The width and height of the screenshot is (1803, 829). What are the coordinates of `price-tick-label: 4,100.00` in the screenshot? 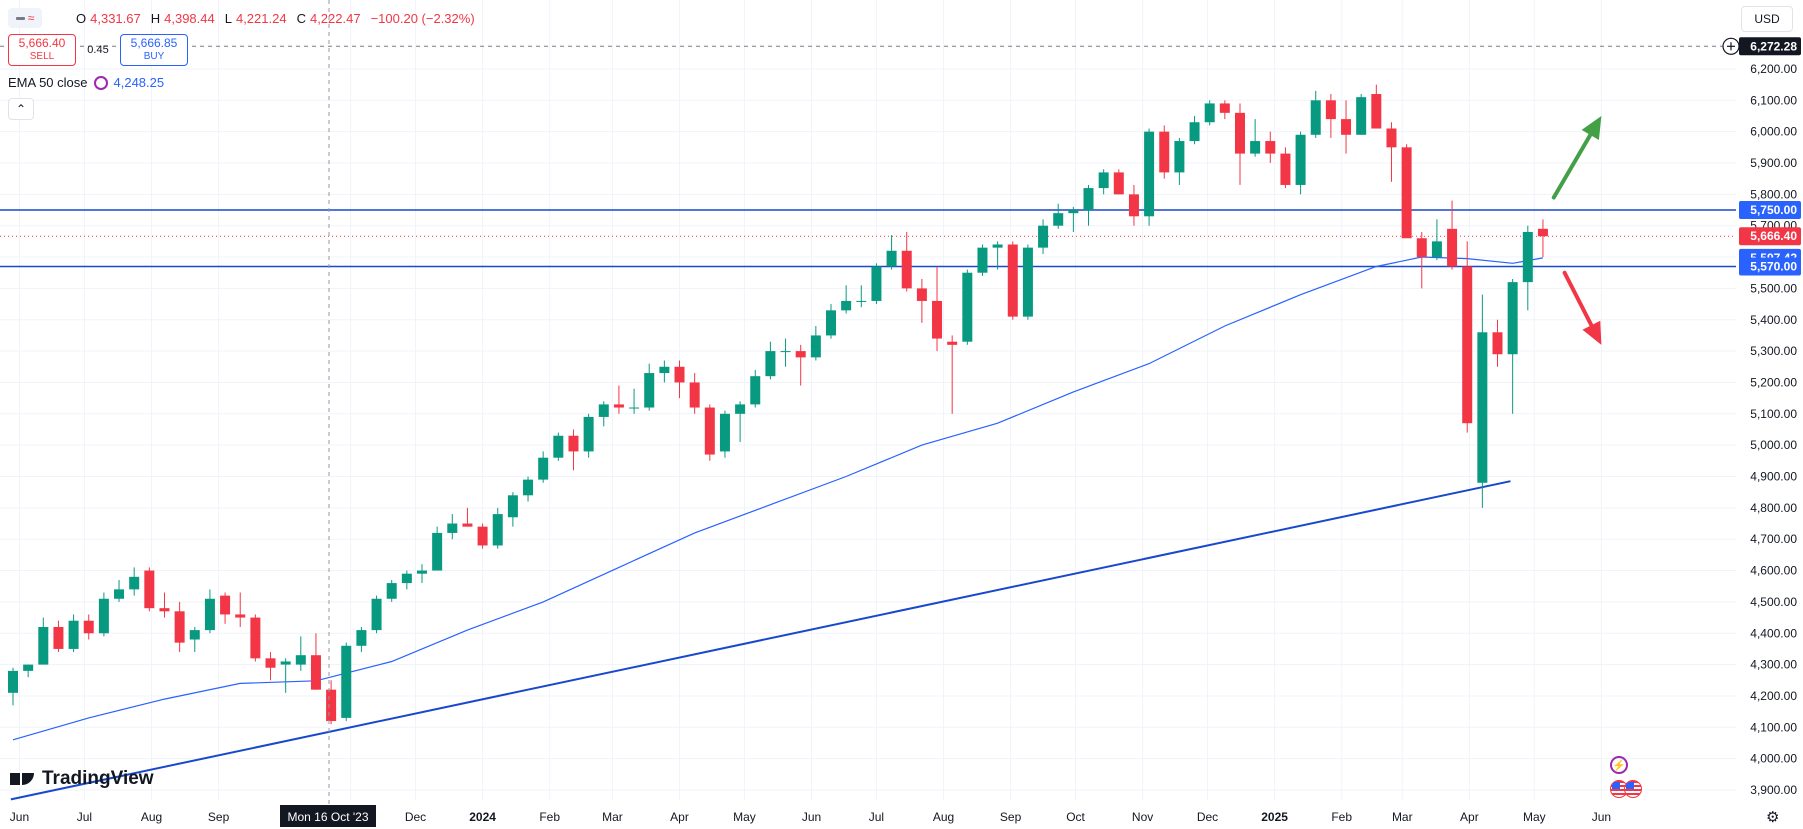 It's located at (1773, 727).